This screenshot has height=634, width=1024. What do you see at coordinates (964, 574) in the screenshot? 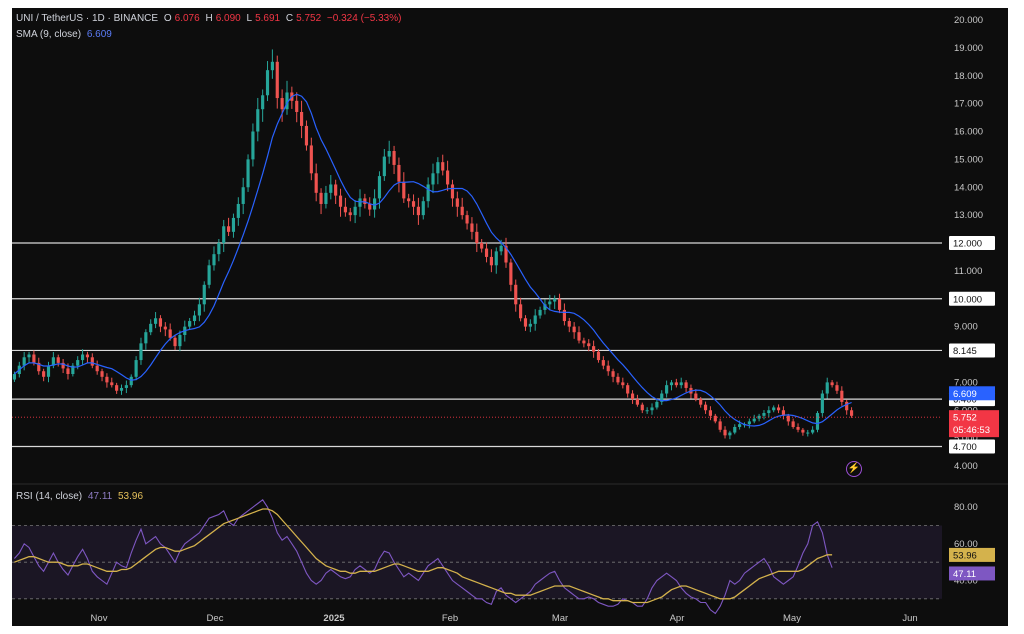
I see `rsi-badge-label: 47.11` at bounding box center [964, 574].